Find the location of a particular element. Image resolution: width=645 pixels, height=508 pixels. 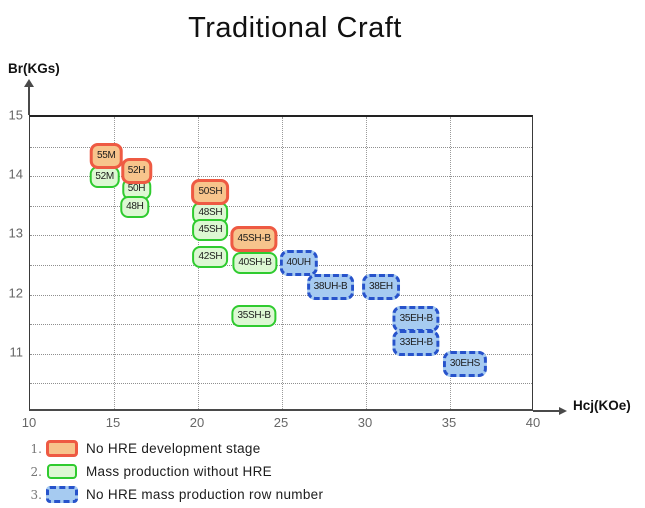

x-tick-label: 10 is located at coordinates (29, 422).